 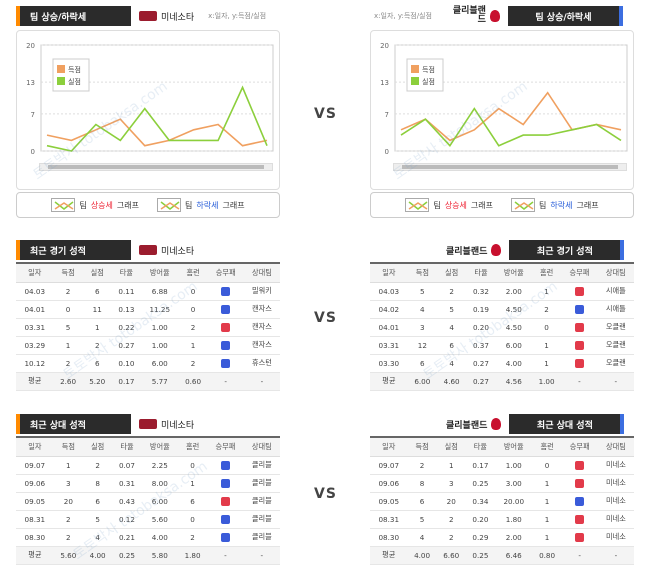 What do you see at coordinates (523, 205) in the screenshot?
I see `down-graph-icon-r` at bounding box center [523, 205].